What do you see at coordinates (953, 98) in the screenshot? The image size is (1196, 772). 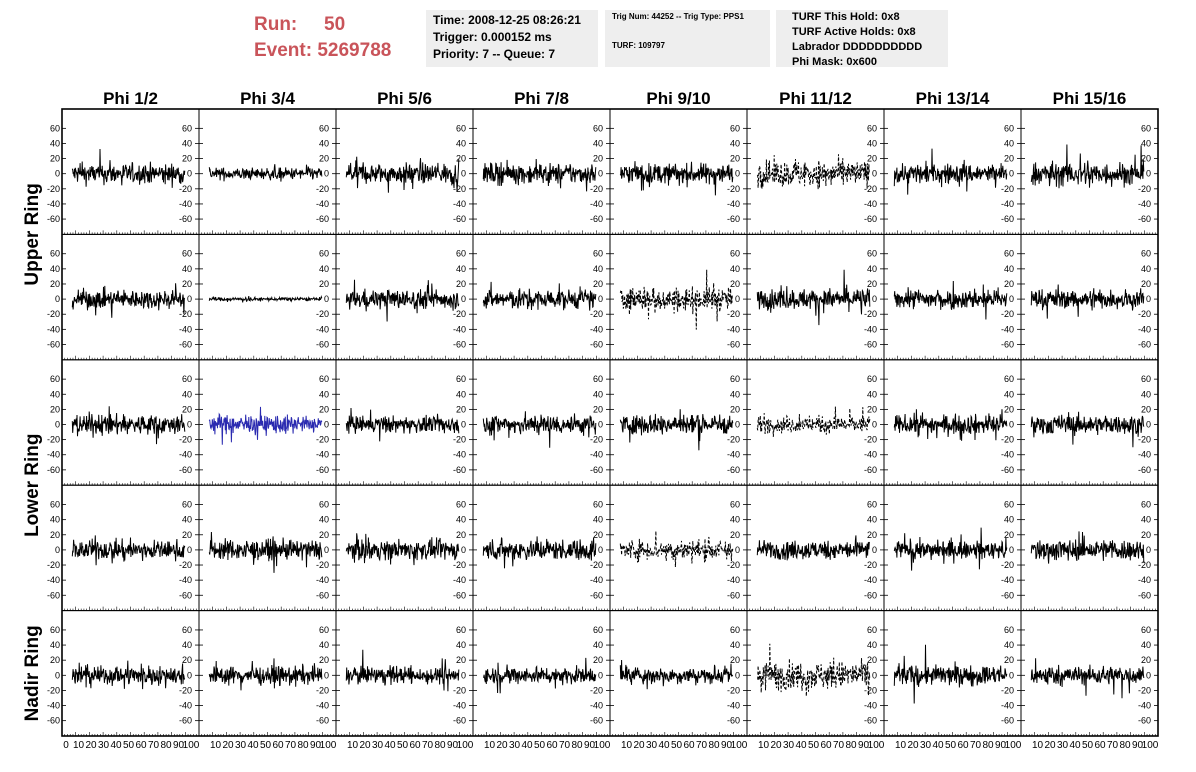 I see `column-header: Phi 13/14` at bounding box center [953, 98].